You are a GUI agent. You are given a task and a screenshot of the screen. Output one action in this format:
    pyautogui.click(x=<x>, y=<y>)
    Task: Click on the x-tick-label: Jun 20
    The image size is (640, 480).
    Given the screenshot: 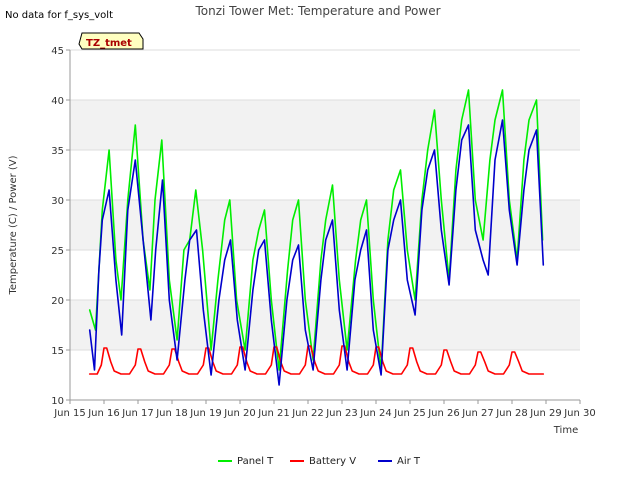 What is the action you would take?
    pyautogui.click(x=239, y=413)
    